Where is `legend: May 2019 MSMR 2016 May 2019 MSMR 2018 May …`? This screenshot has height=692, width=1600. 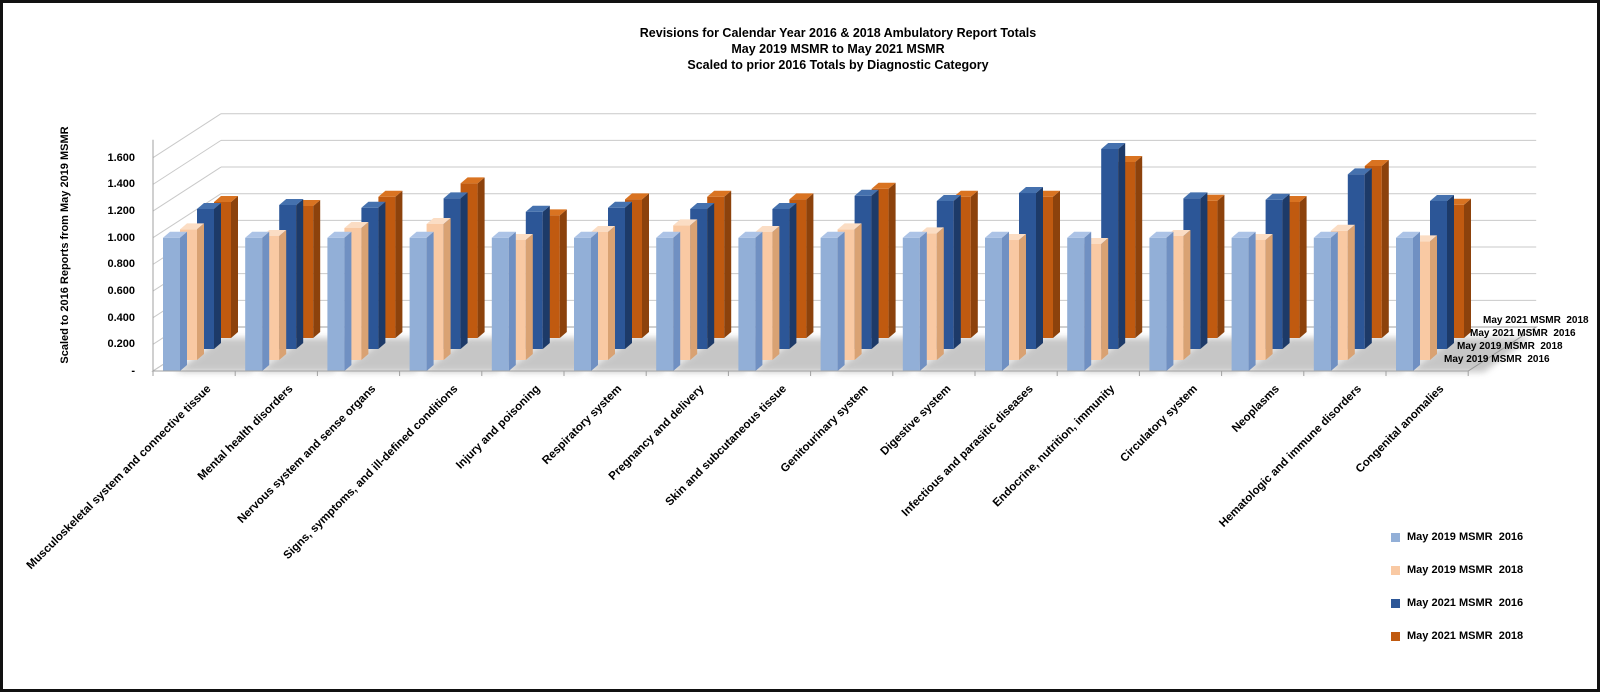
legend: May 2019 MSMR 2016 May 2019 MSMR 2018 May … is located at coordinates (1457, 593).